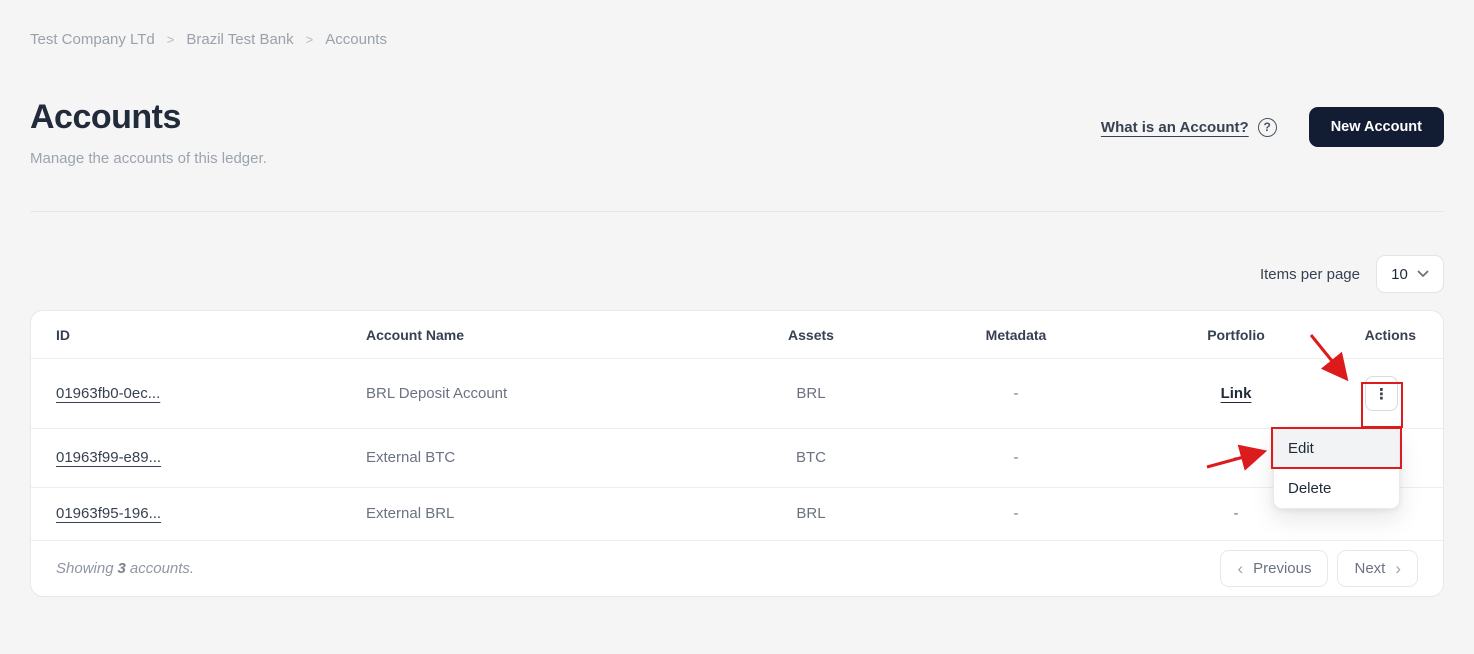 The width and height of the screenshot is (1474, 654). What do you see at coordinates (1398, 568) in the screenshot?
I see `chevron-right-icon: ›` at bounding box center [1398, 568].